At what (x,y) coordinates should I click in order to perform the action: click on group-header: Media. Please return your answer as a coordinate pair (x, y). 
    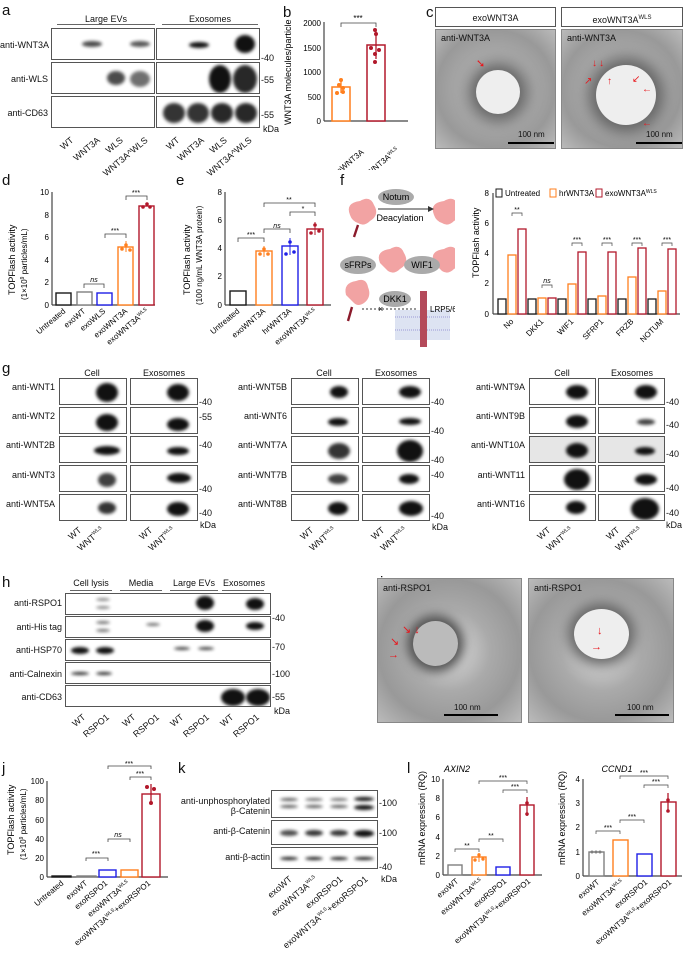
    Looking at the image, I should click on (141, 583).